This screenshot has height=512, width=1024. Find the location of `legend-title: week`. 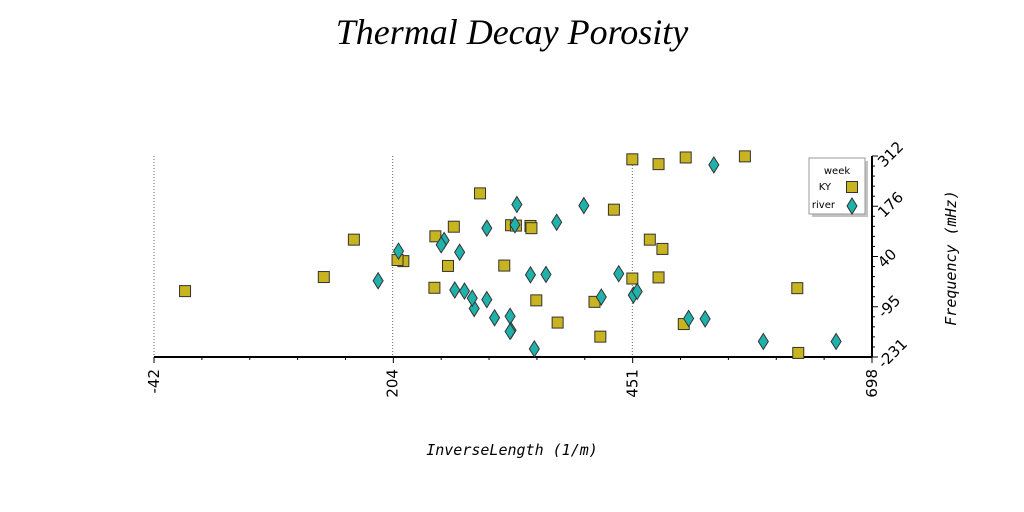

legend-title: week is located at coordinates (837, 171).